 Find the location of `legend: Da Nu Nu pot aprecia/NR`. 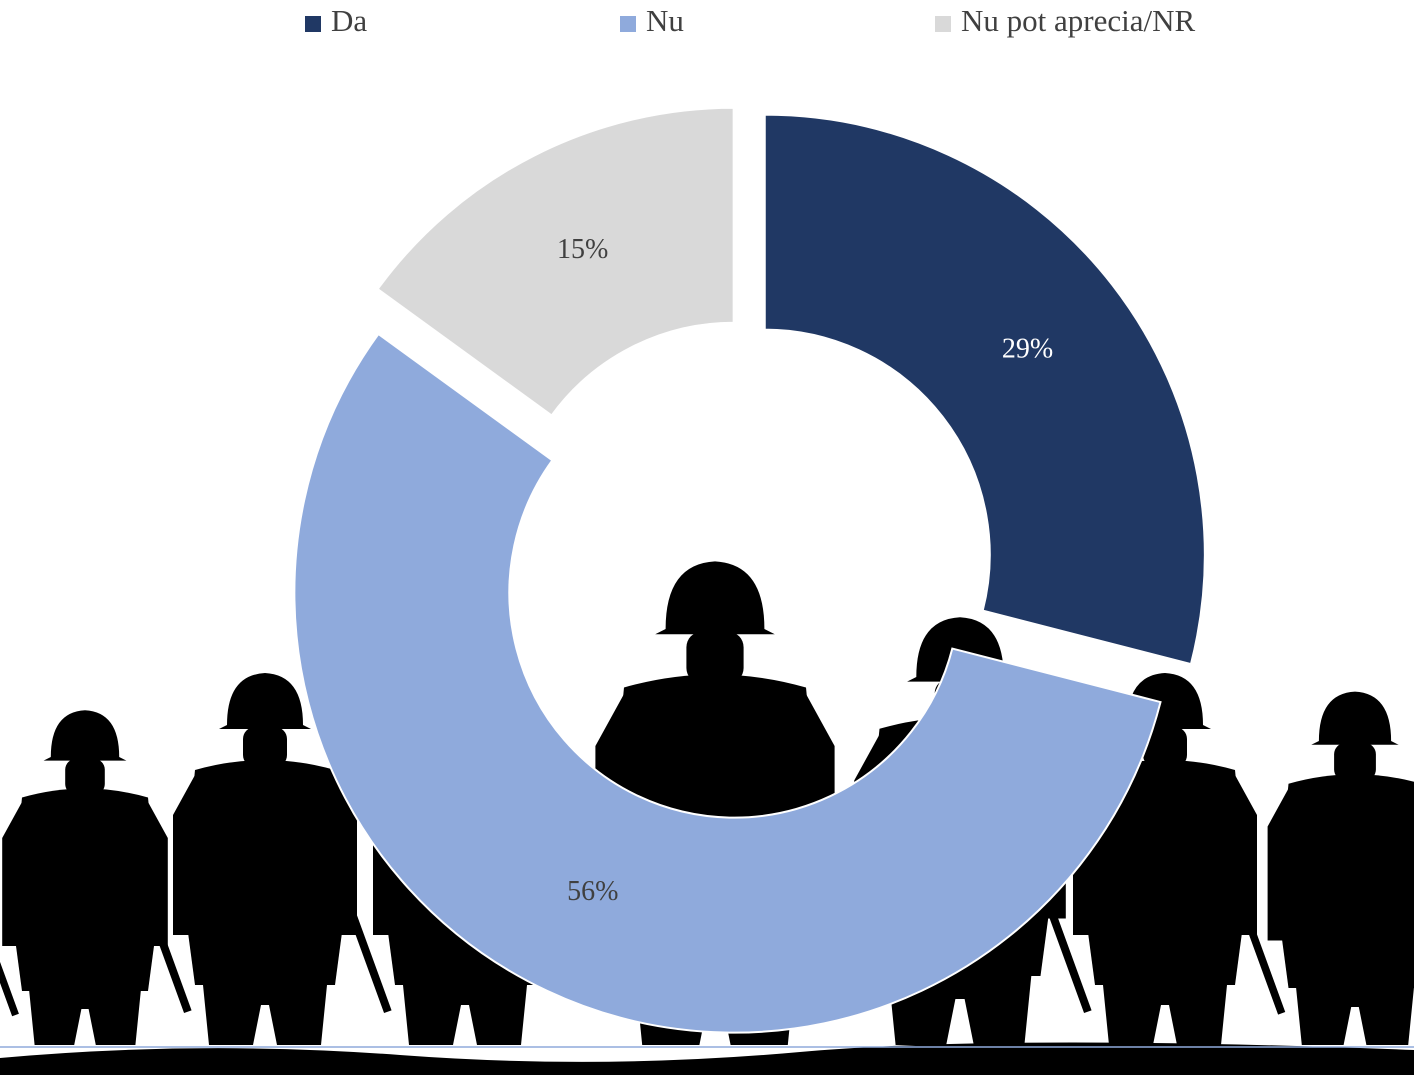

legend: Da Nu Nu pot aprecia/NR is located at coordinates (750, 20).